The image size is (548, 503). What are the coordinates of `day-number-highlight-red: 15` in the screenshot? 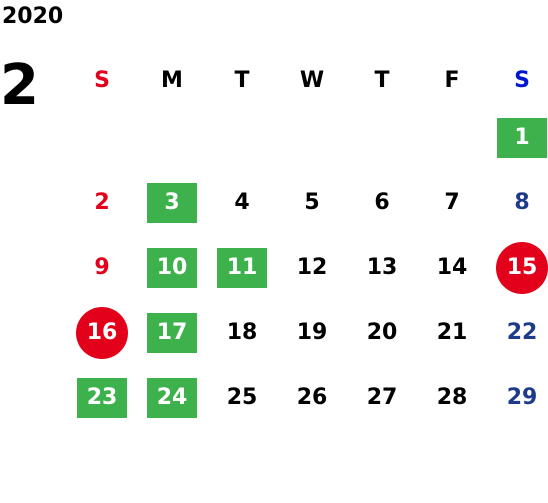 It's located at (522, 267).